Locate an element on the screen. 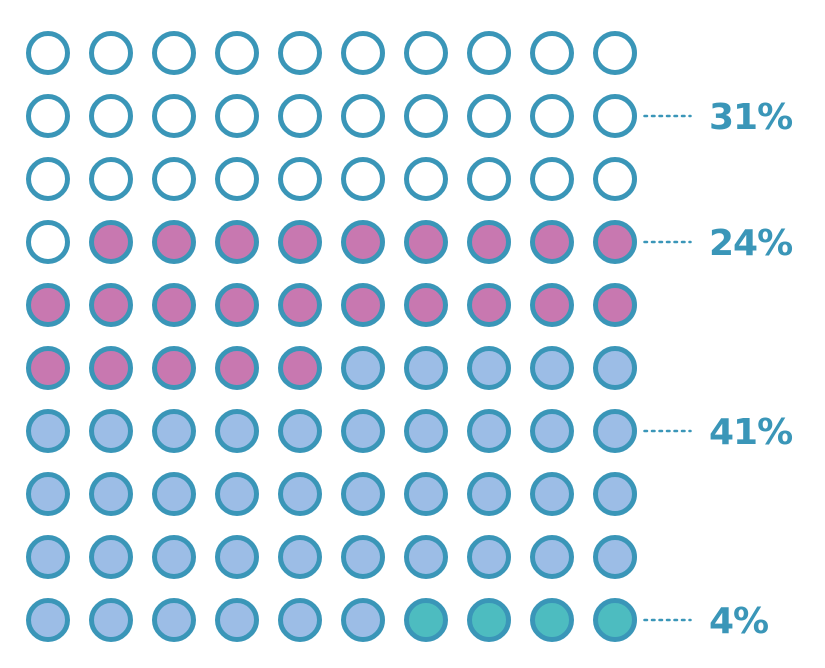 Image resolution: width=825 pixels, height=668 pixels. category-labels: 31% 24% 41% 4% is located at coordinates (750, 369).